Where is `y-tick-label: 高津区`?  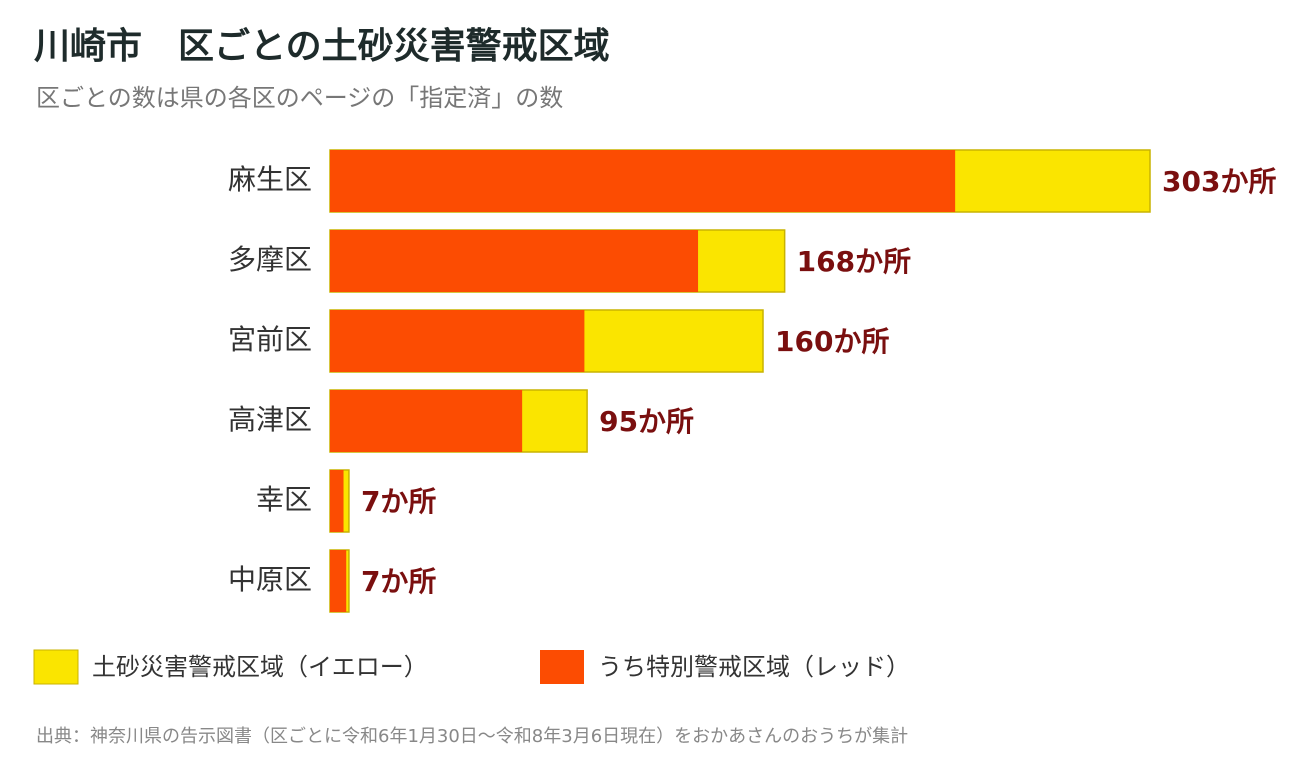 y-tick-label: 高津区 is located at coordinates (270, 419).